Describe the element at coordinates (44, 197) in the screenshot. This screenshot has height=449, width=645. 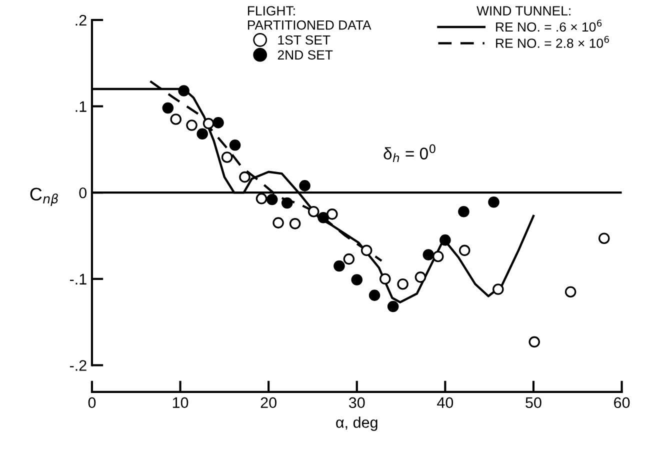
I see `y-axis-title: C$_{nβ}$` at that location.